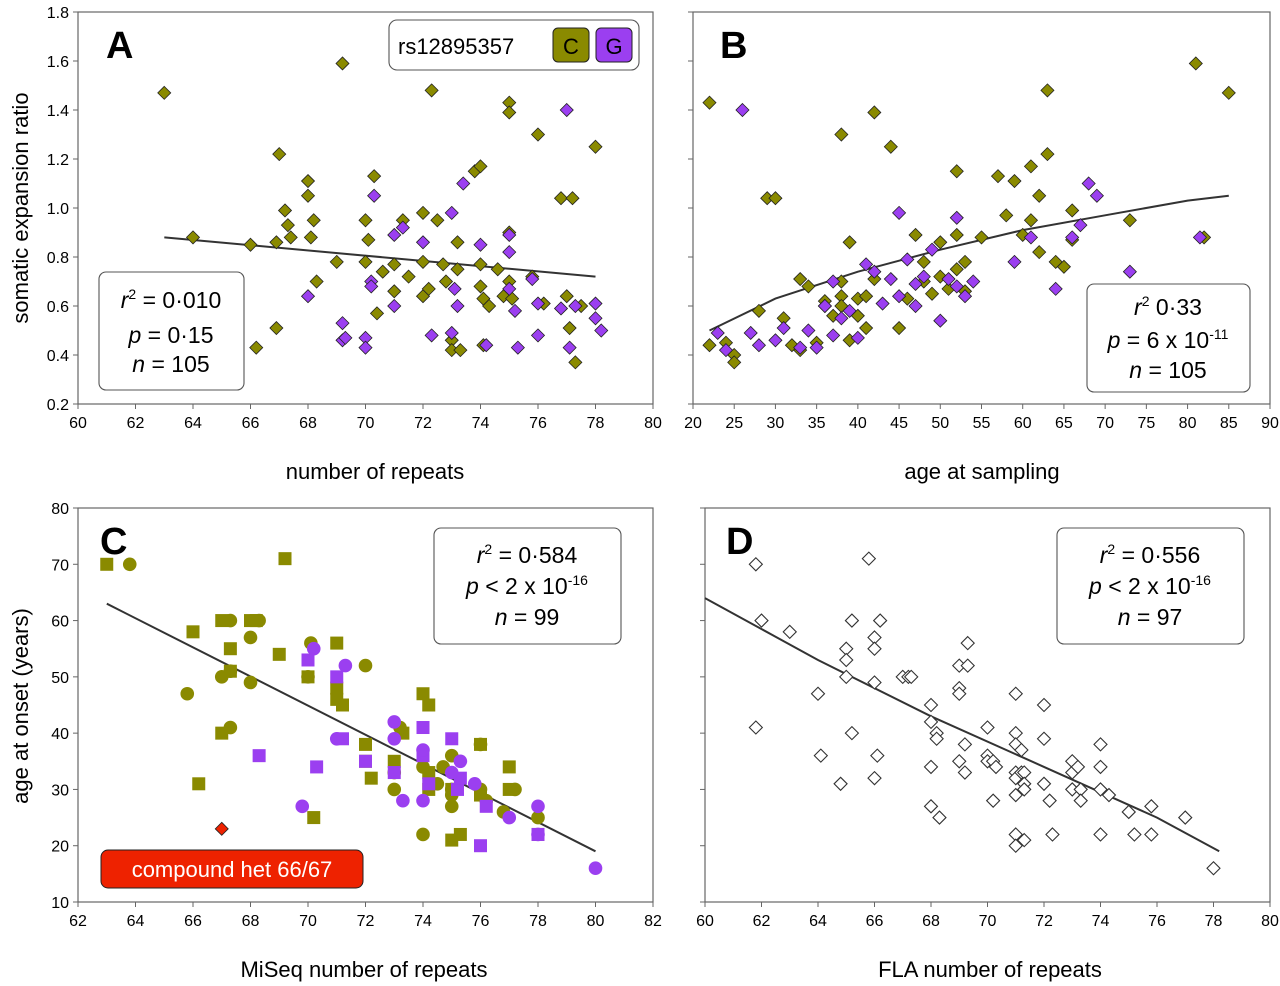  What do you see at coordinates (472, 586) in the screenshot?
I see `stat-p-symbol: p` at bounding box center [472, 586].